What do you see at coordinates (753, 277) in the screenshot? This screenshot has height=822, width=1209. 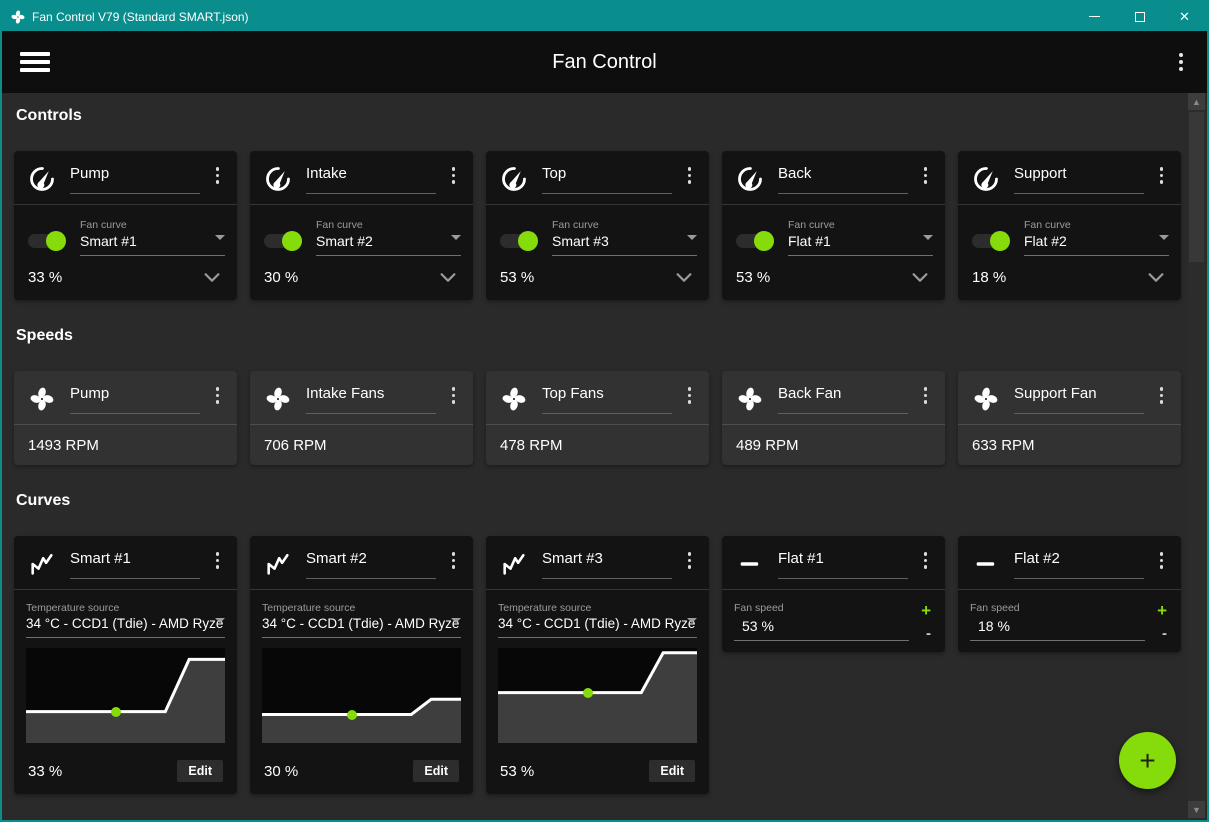 I see `control-percent: 53 %` at bounding box center [753, 277].